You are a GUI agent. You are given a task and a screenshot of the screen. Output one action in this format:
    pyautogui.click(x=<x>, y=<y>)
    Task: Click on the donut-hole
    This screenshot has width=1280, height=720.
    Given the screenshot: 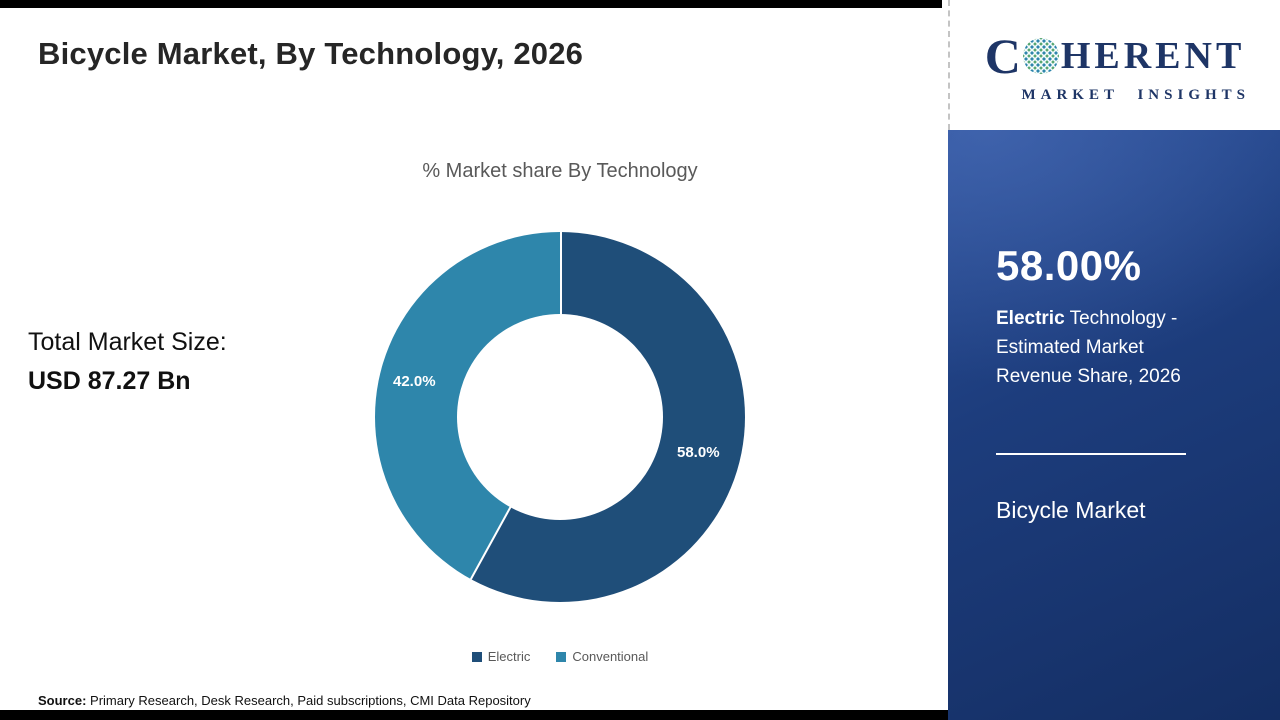 What is the action you would take?
    pyautogui.click(x=560, y=417)
    